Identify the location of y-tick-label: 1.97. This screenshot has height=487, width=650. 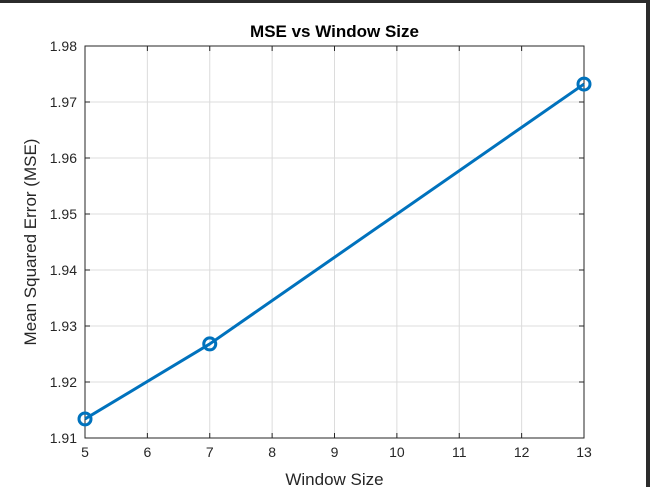
(63, 102).